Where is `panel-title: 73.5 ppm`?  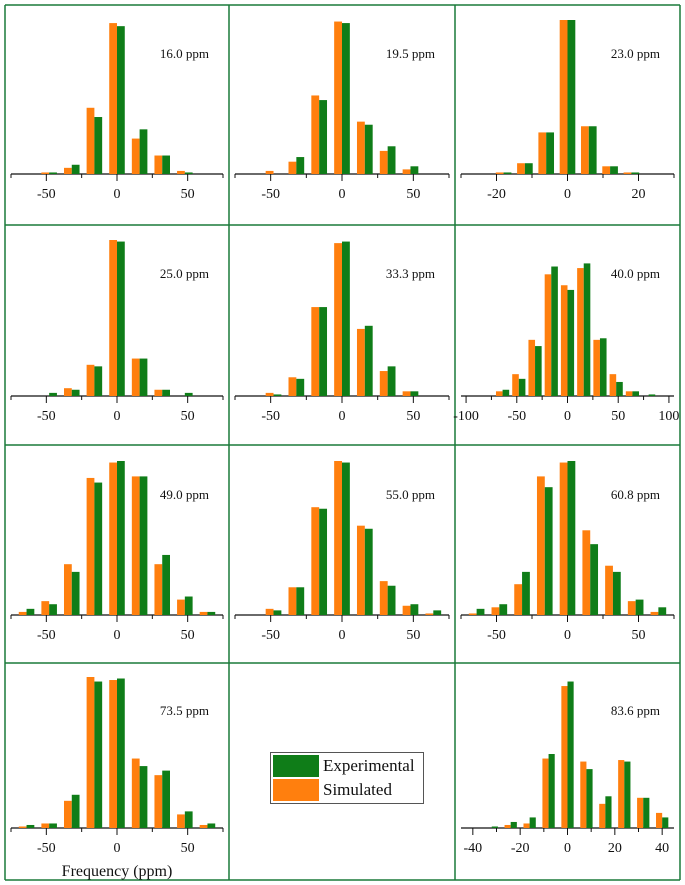 panel-title: 73.5 ppm is located at coordinates (184, 710).